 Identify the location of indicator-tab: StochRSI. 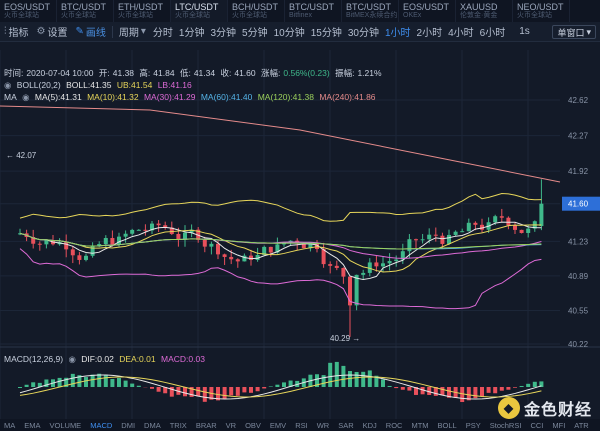
(505, 425).